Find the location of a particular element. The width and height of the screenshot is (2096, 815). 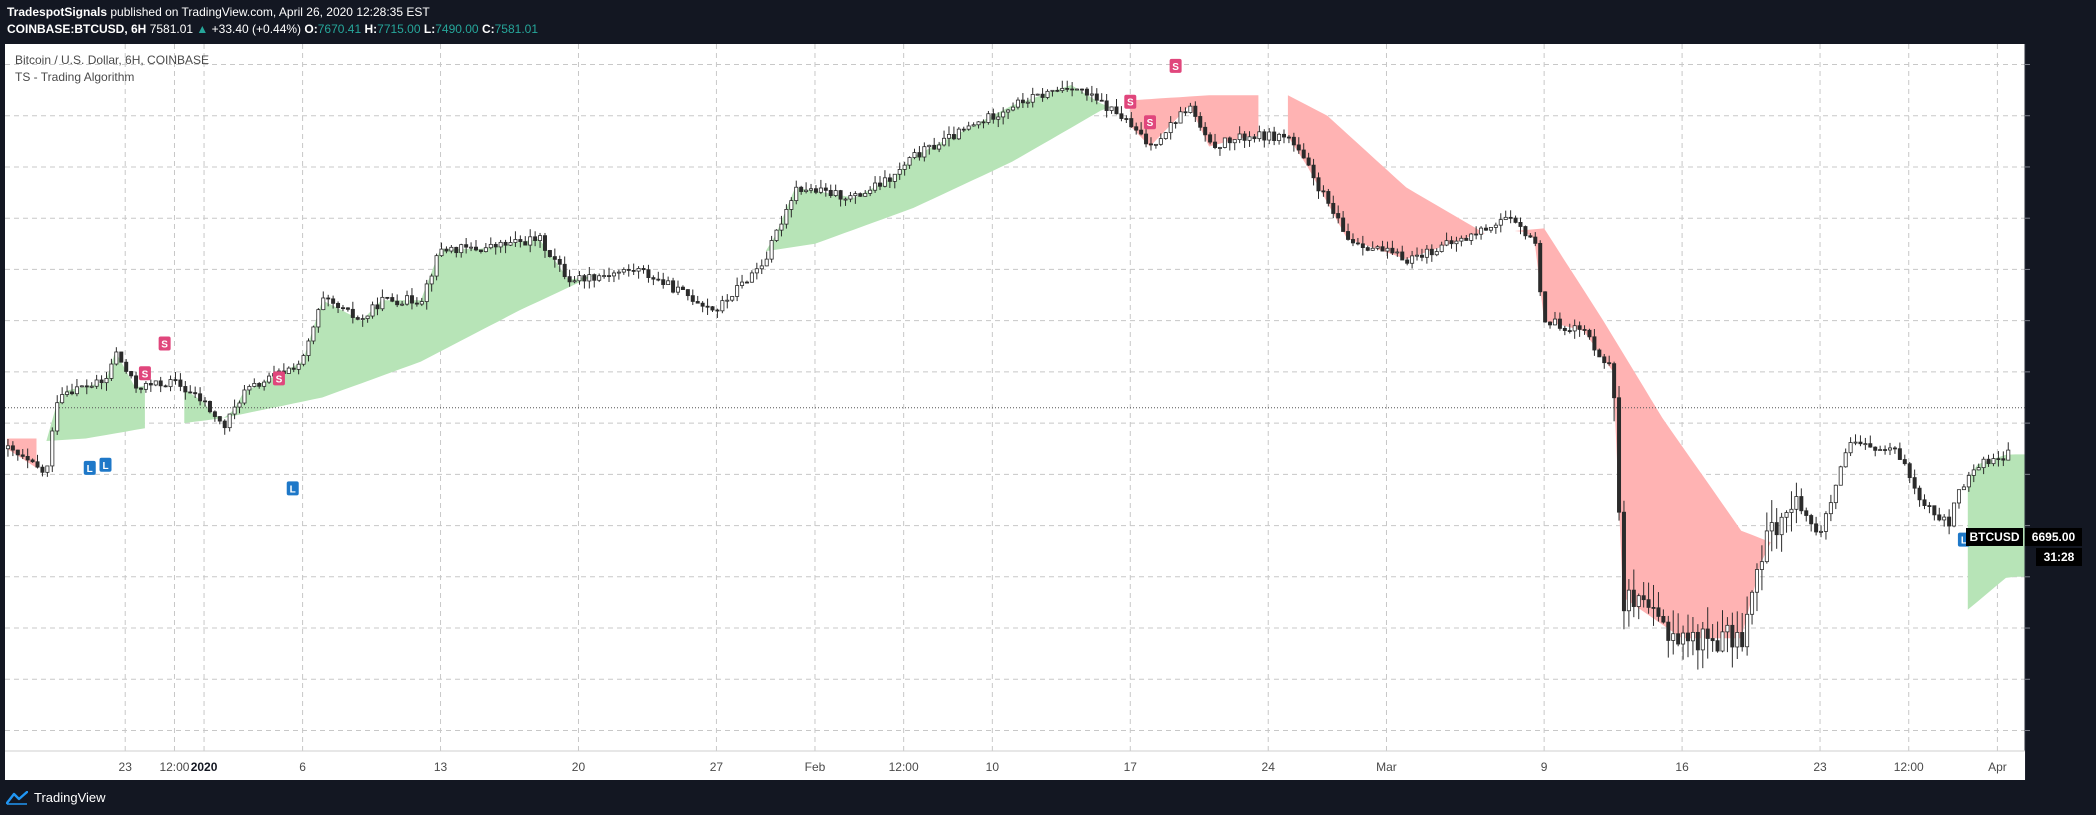

time-axis is located at coordinates (1015, 765).